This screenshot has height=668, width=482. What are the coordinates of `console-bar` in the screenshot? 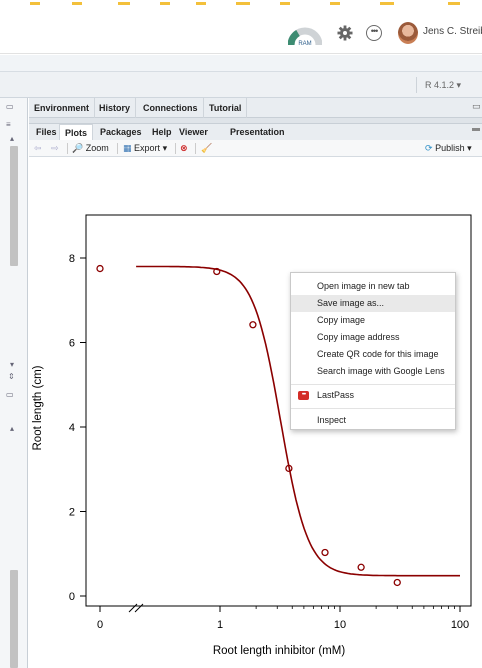 It's located at (241, 85).